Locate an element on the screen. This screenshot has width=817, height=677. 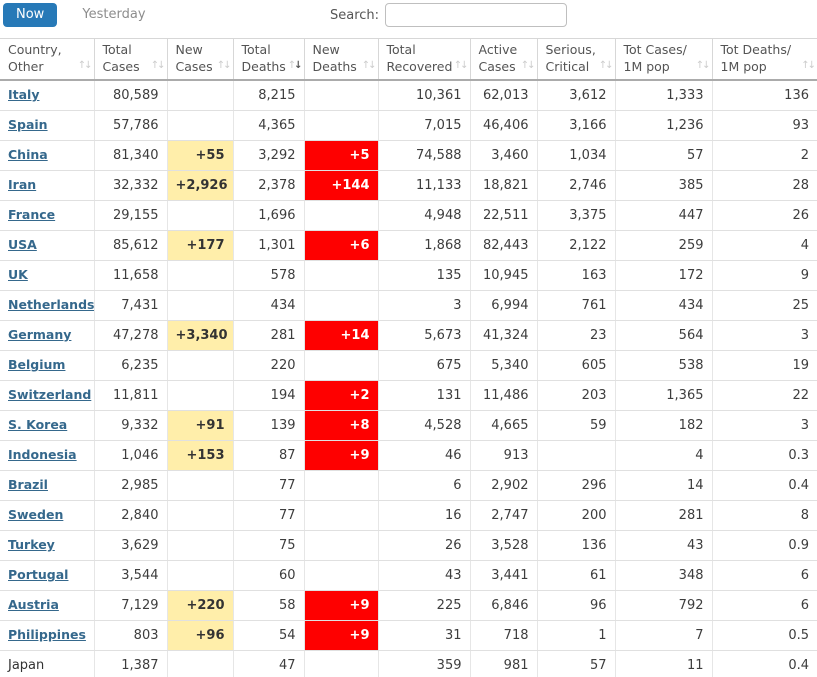
deaths-per-1m-cell: 0.3 is located at coordinates (764, 455).